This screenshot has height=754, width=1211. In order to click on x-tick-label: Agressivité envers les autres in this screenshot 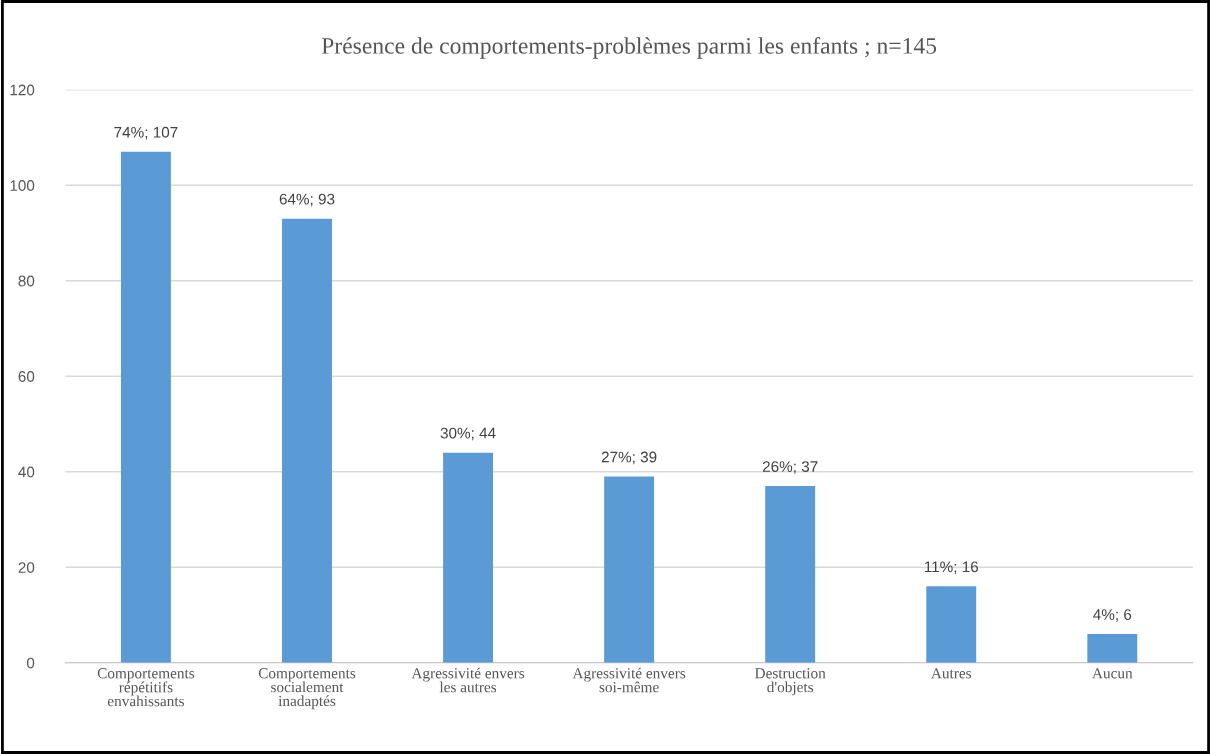, I will do `click(468, 680)`.